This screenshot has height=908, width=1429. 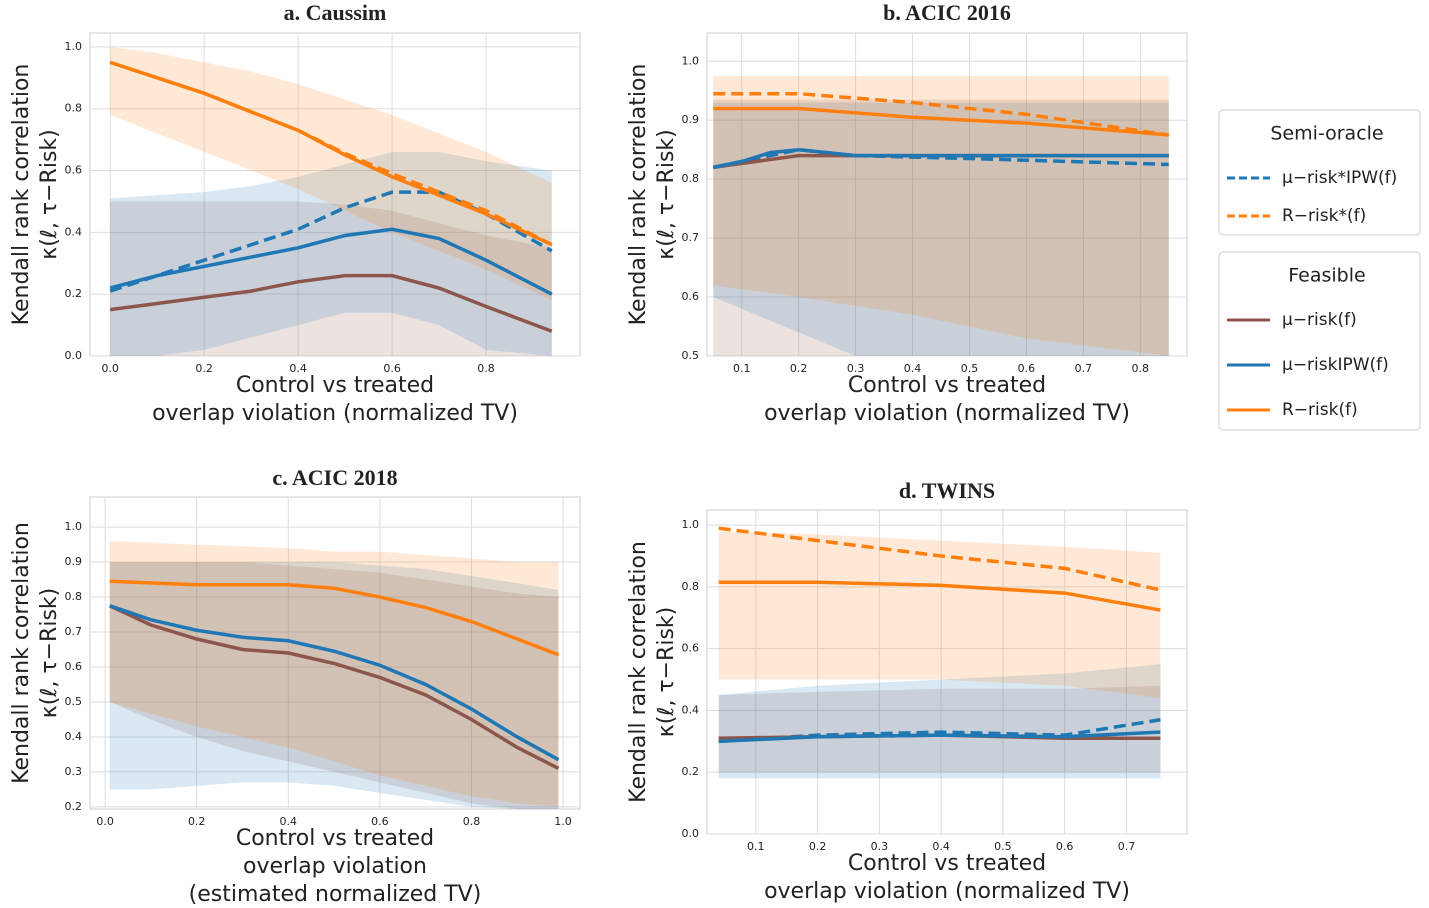 I want to click on legend: Semi-oracle μ−risk*IPW(f) R−risk*(f), so click(x=1319, y=172).